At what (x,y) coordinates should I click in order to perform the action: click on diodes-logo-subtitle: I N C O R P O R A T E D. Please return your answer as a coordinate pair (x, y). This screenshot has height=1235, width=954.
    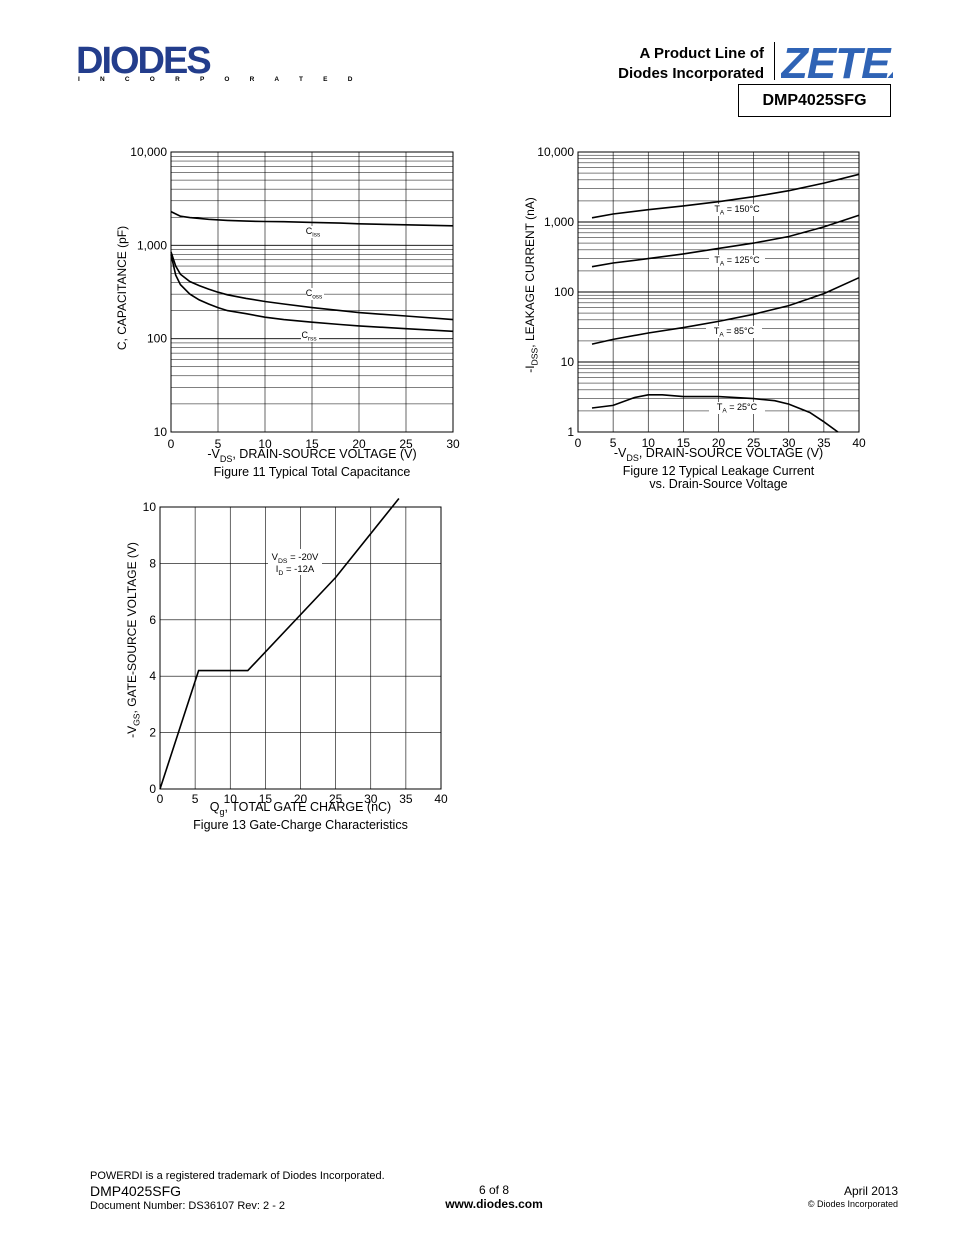
    Looking at the image, I should click on (220, 79).